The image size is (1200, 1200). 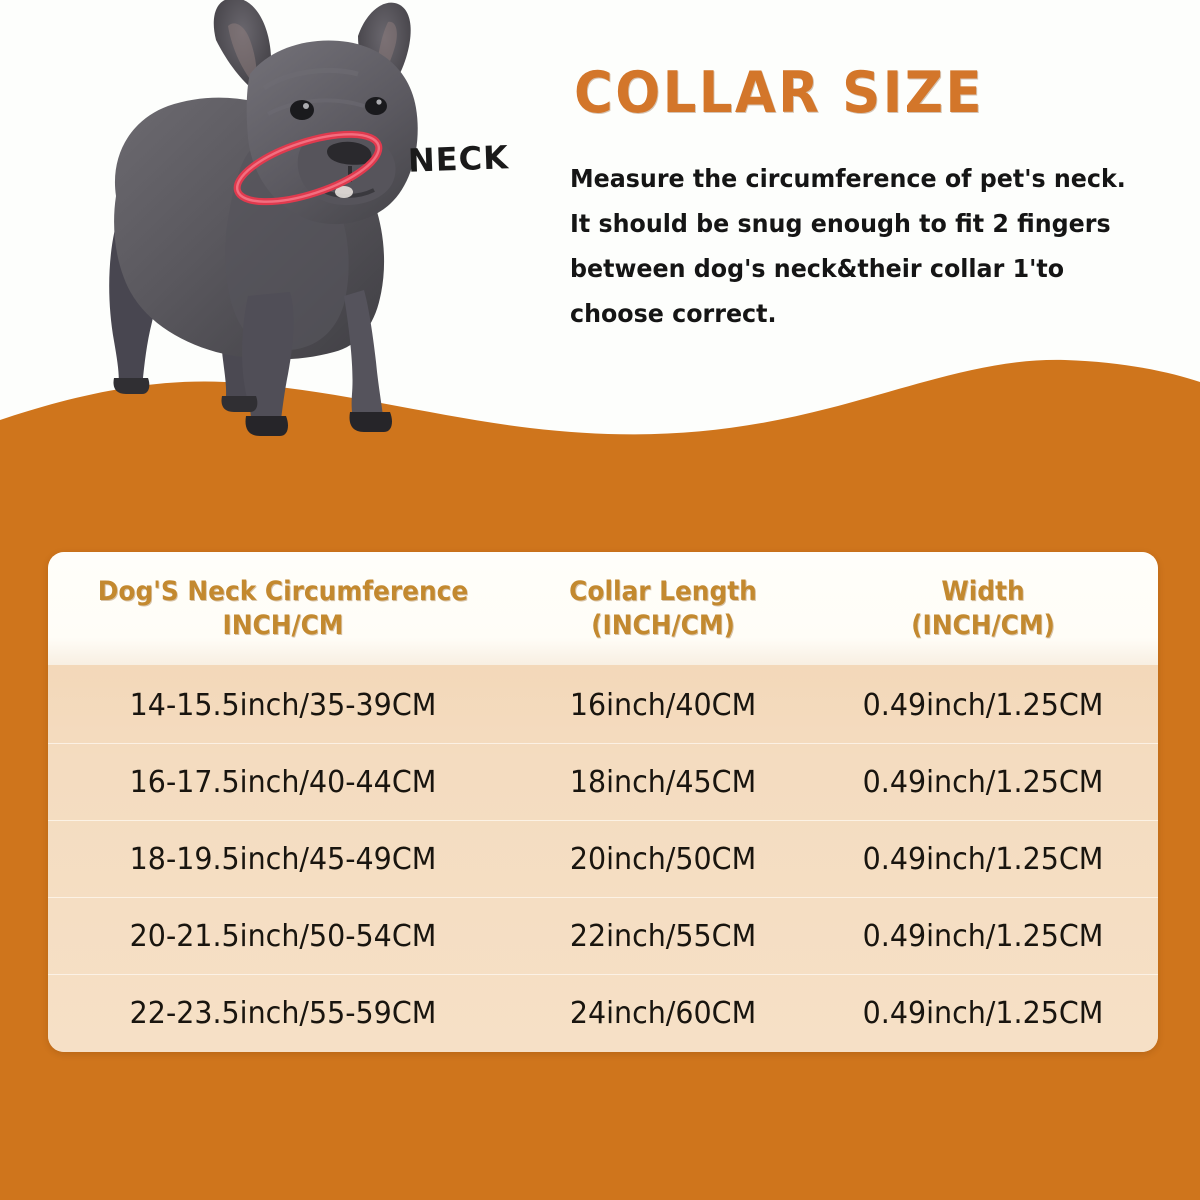 I want to click on column-header-width: Width (INCH/CM), so click(x=983, y=609).